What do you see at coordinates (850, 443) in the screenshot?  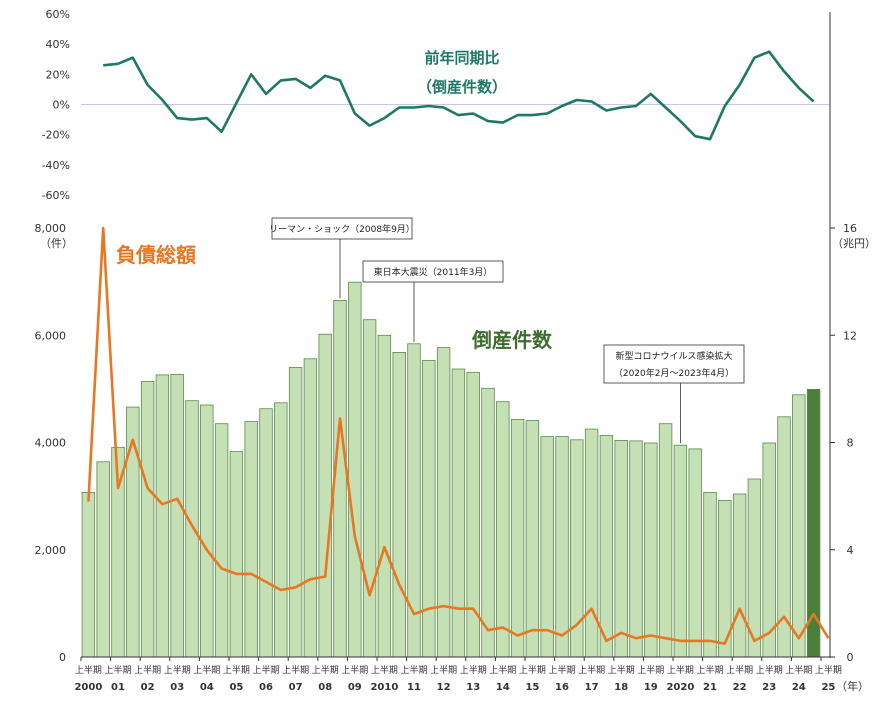 I see `debt-tick-label: 8` at bounding box center [850, 443].